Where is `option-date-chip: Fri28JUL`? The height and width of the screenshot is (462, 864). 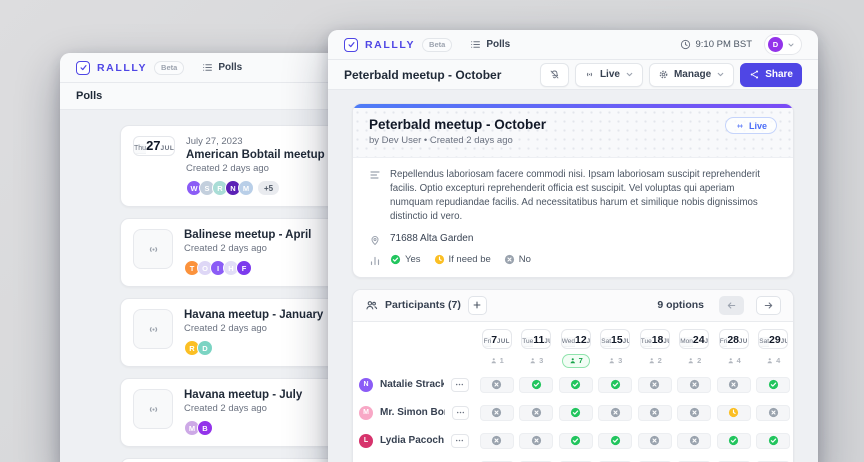 option-date-chip: Fri28JUL is located at coordinates (733, 338).